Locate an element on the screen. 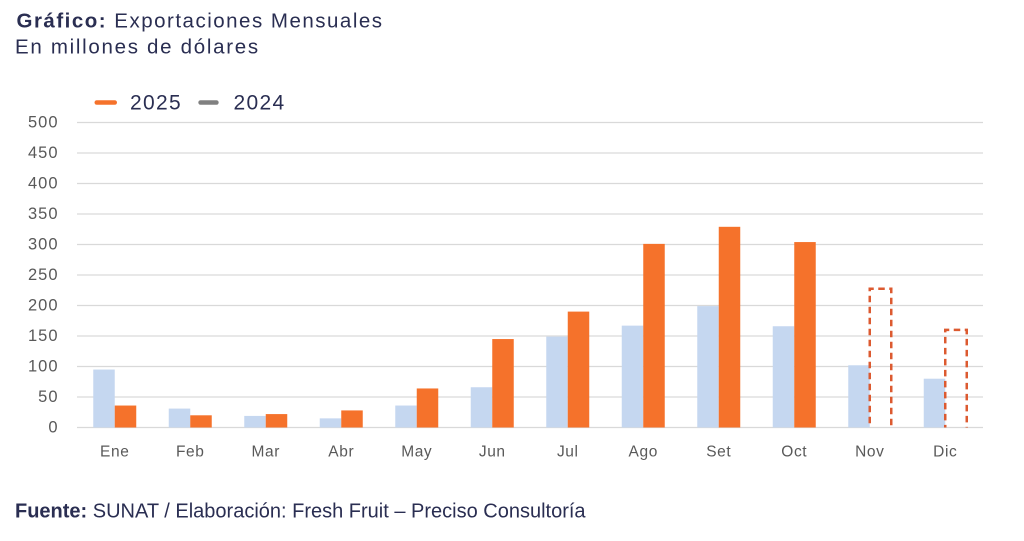 This screenshot has height=541, width=1024. svg-text: Jun is located at coordinates (492, 452).